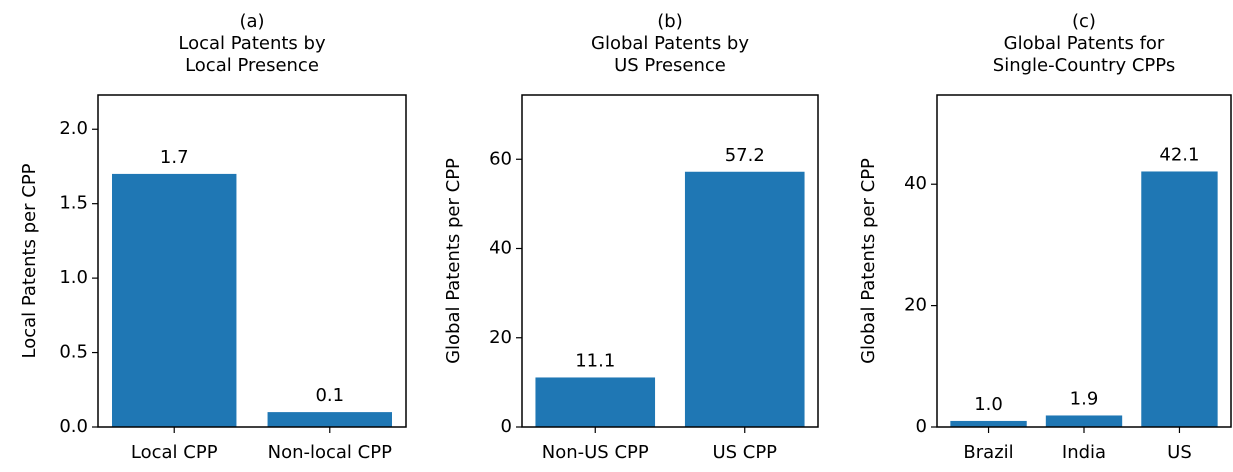 Image resolution: width=1233 pixels, height=472 pixels. I want to click on value-label: 0.1, so click(329, 395).